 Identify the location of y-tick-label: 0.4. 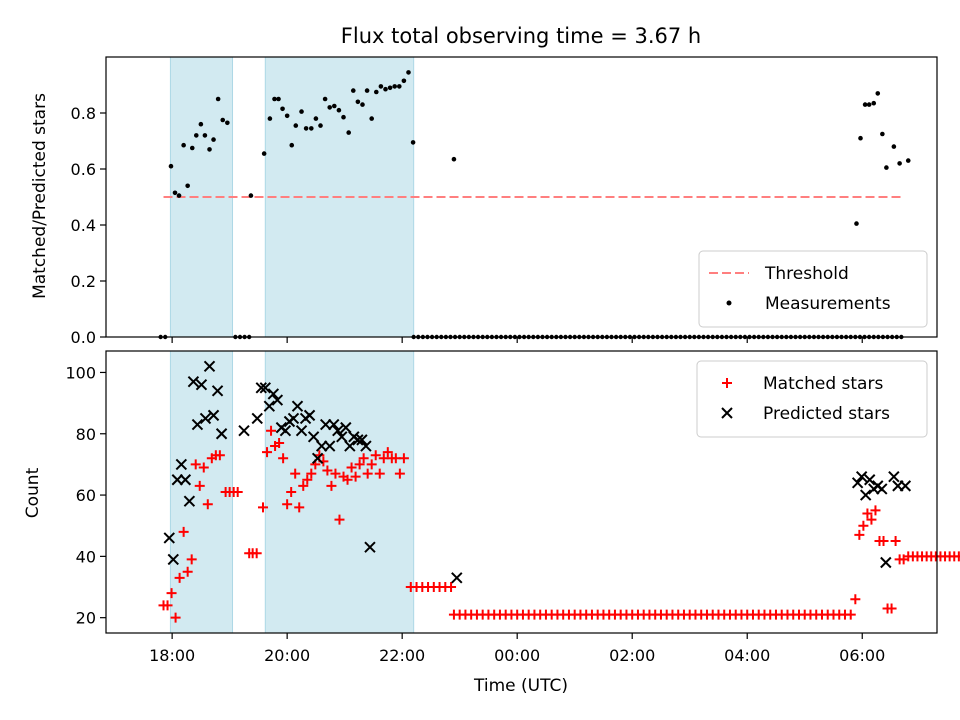
(83, 225).